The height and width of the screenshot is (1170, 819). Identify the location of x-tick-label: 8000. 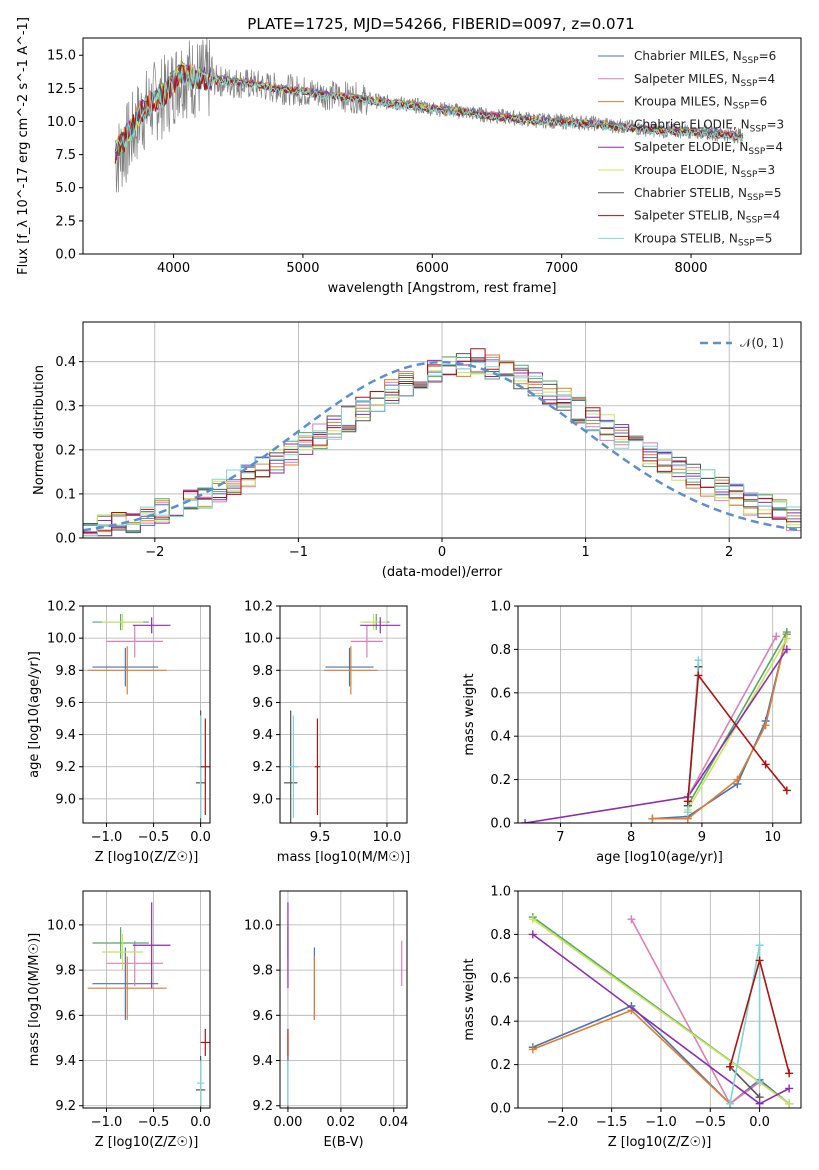
(690, 268).